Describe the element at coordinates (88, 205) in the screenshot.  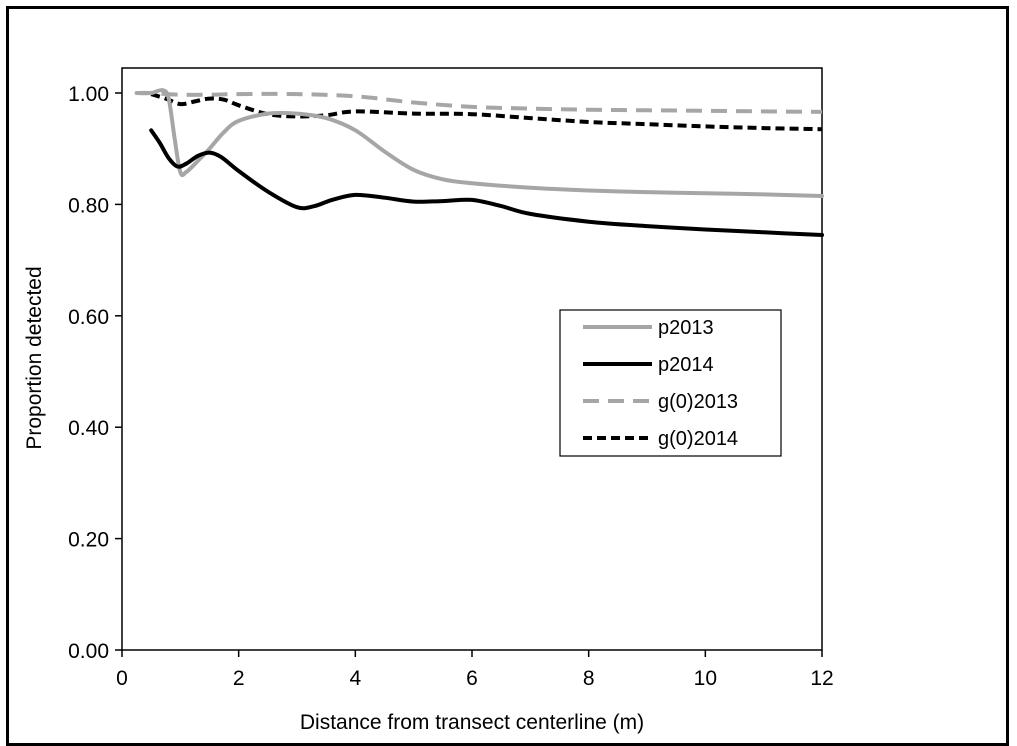
I see `y-tick-label: 0.80` at that location.